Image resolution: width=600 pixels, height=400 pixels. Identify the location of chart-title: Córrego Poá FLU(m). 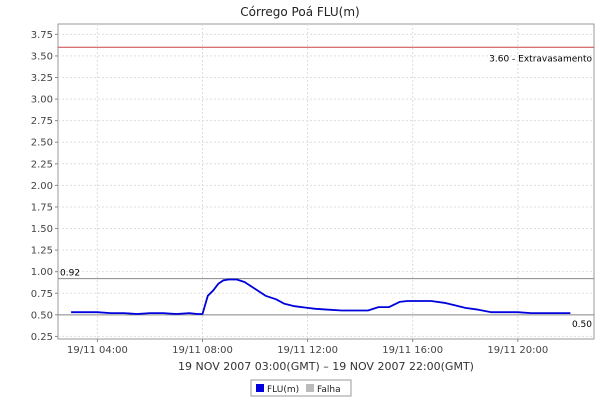
(299, 12).